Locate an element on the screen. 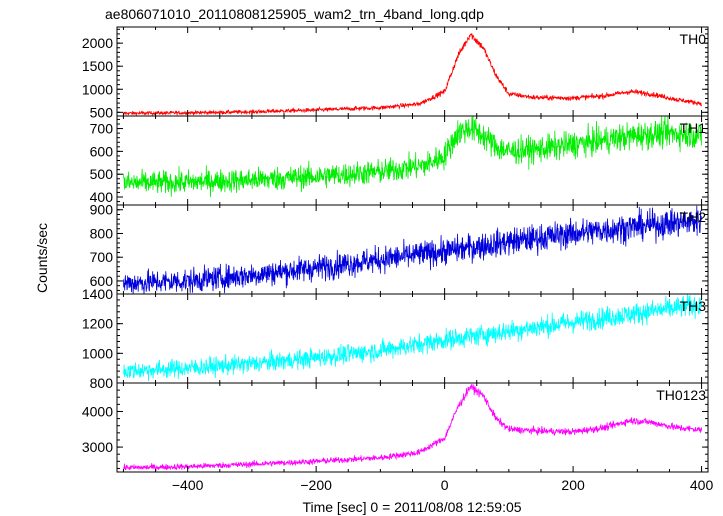 This screenshot has width=723, height=516. series-line-th3 is located at coordinates (412, 338).